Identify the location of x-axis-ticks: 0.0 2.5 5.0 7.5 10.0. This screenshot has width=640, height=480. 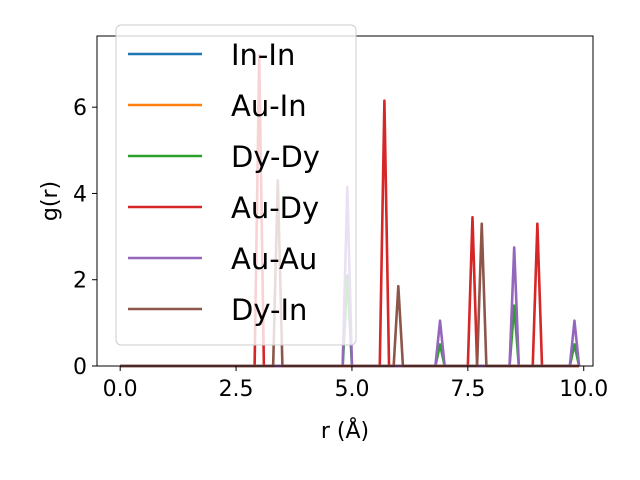
(355, 384).